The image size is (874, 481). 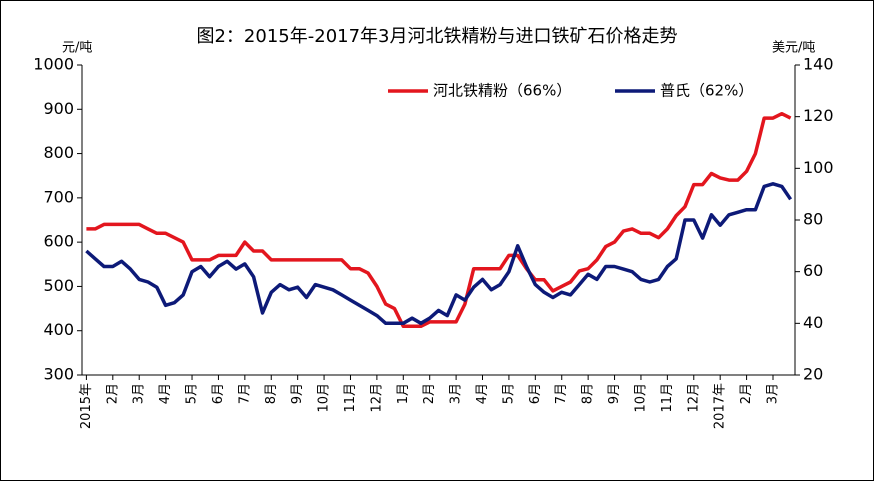 What do you see at coordinates (813, 219) in the screenshot?
I see `y2-tick-label: 80` at bounding box center [813, 219].